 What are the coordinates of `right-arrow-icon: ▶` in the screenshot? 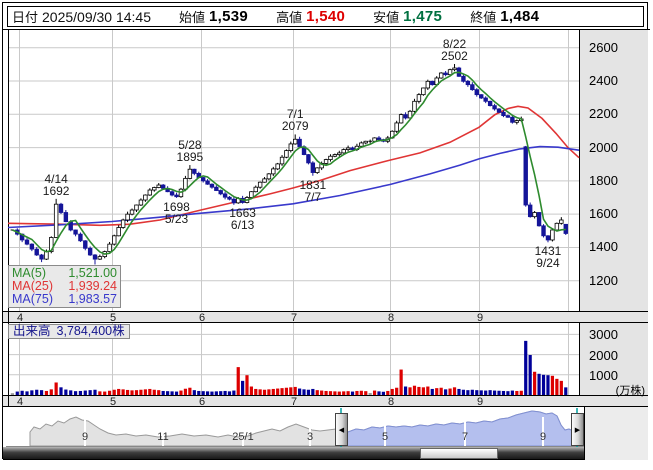 It's located at (577, 430).